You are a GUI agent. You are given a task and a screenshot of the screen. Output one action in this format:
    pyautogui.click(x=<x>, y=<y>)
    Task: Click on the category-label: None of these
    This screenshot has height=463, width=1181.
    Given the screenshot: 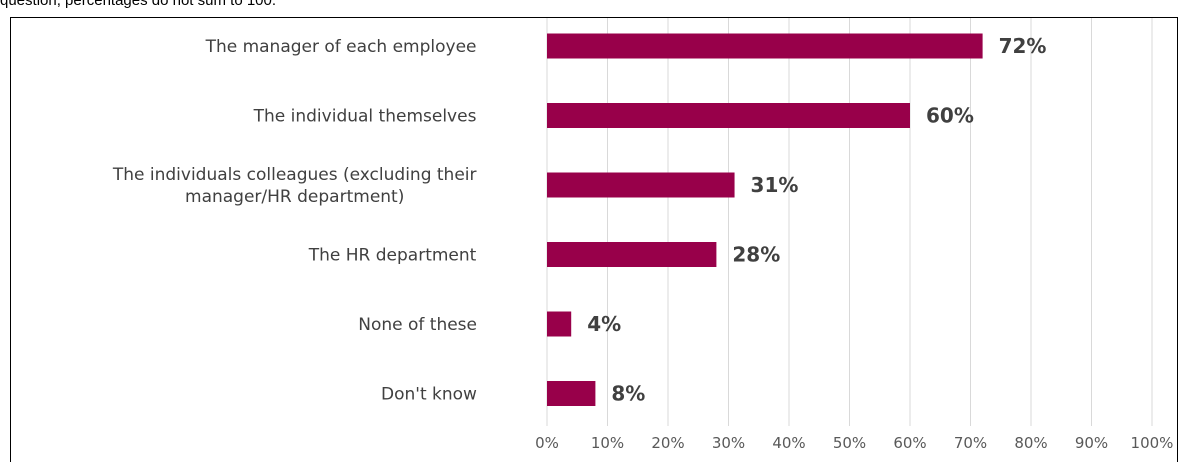 What is the action you would take?
    pyautogui.click(x=417, y=325)
    